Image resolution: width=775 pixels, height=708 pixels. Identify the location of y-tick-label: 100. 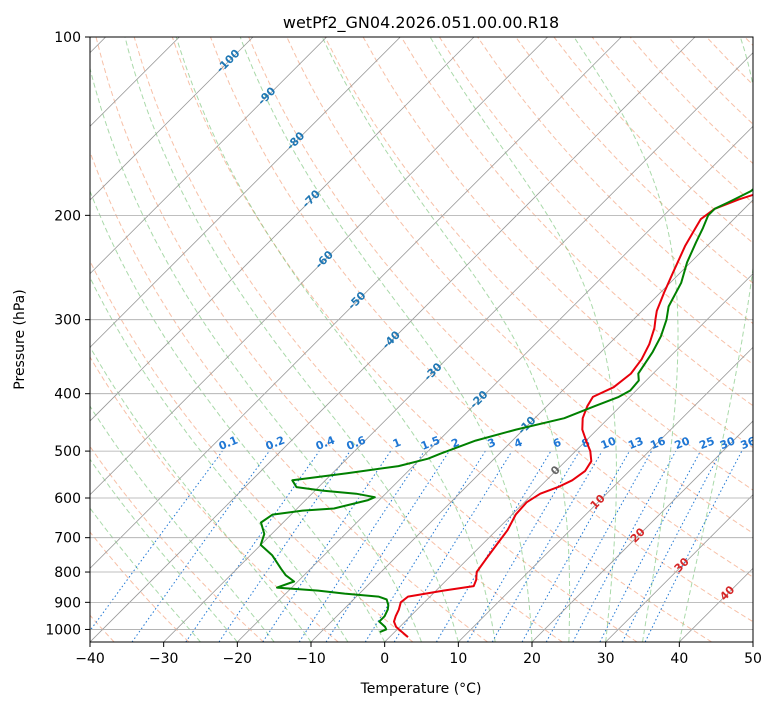
(67, 38).